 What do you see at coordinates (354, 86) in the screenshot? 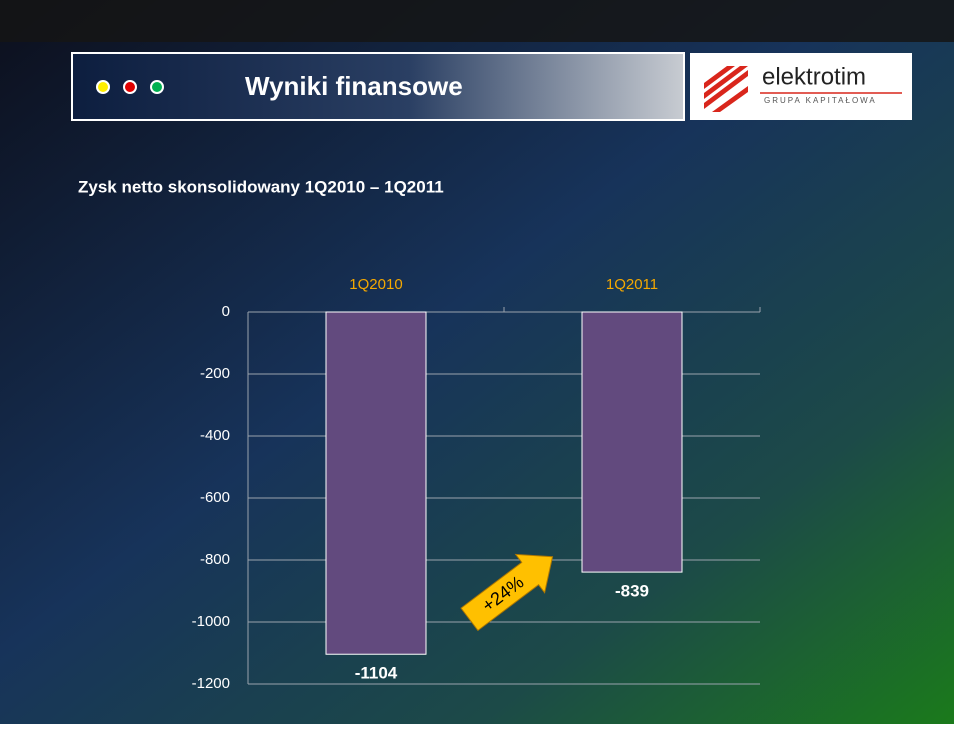
I see `header-title: Wyniki finansowe` at bounding box center [354, 86].